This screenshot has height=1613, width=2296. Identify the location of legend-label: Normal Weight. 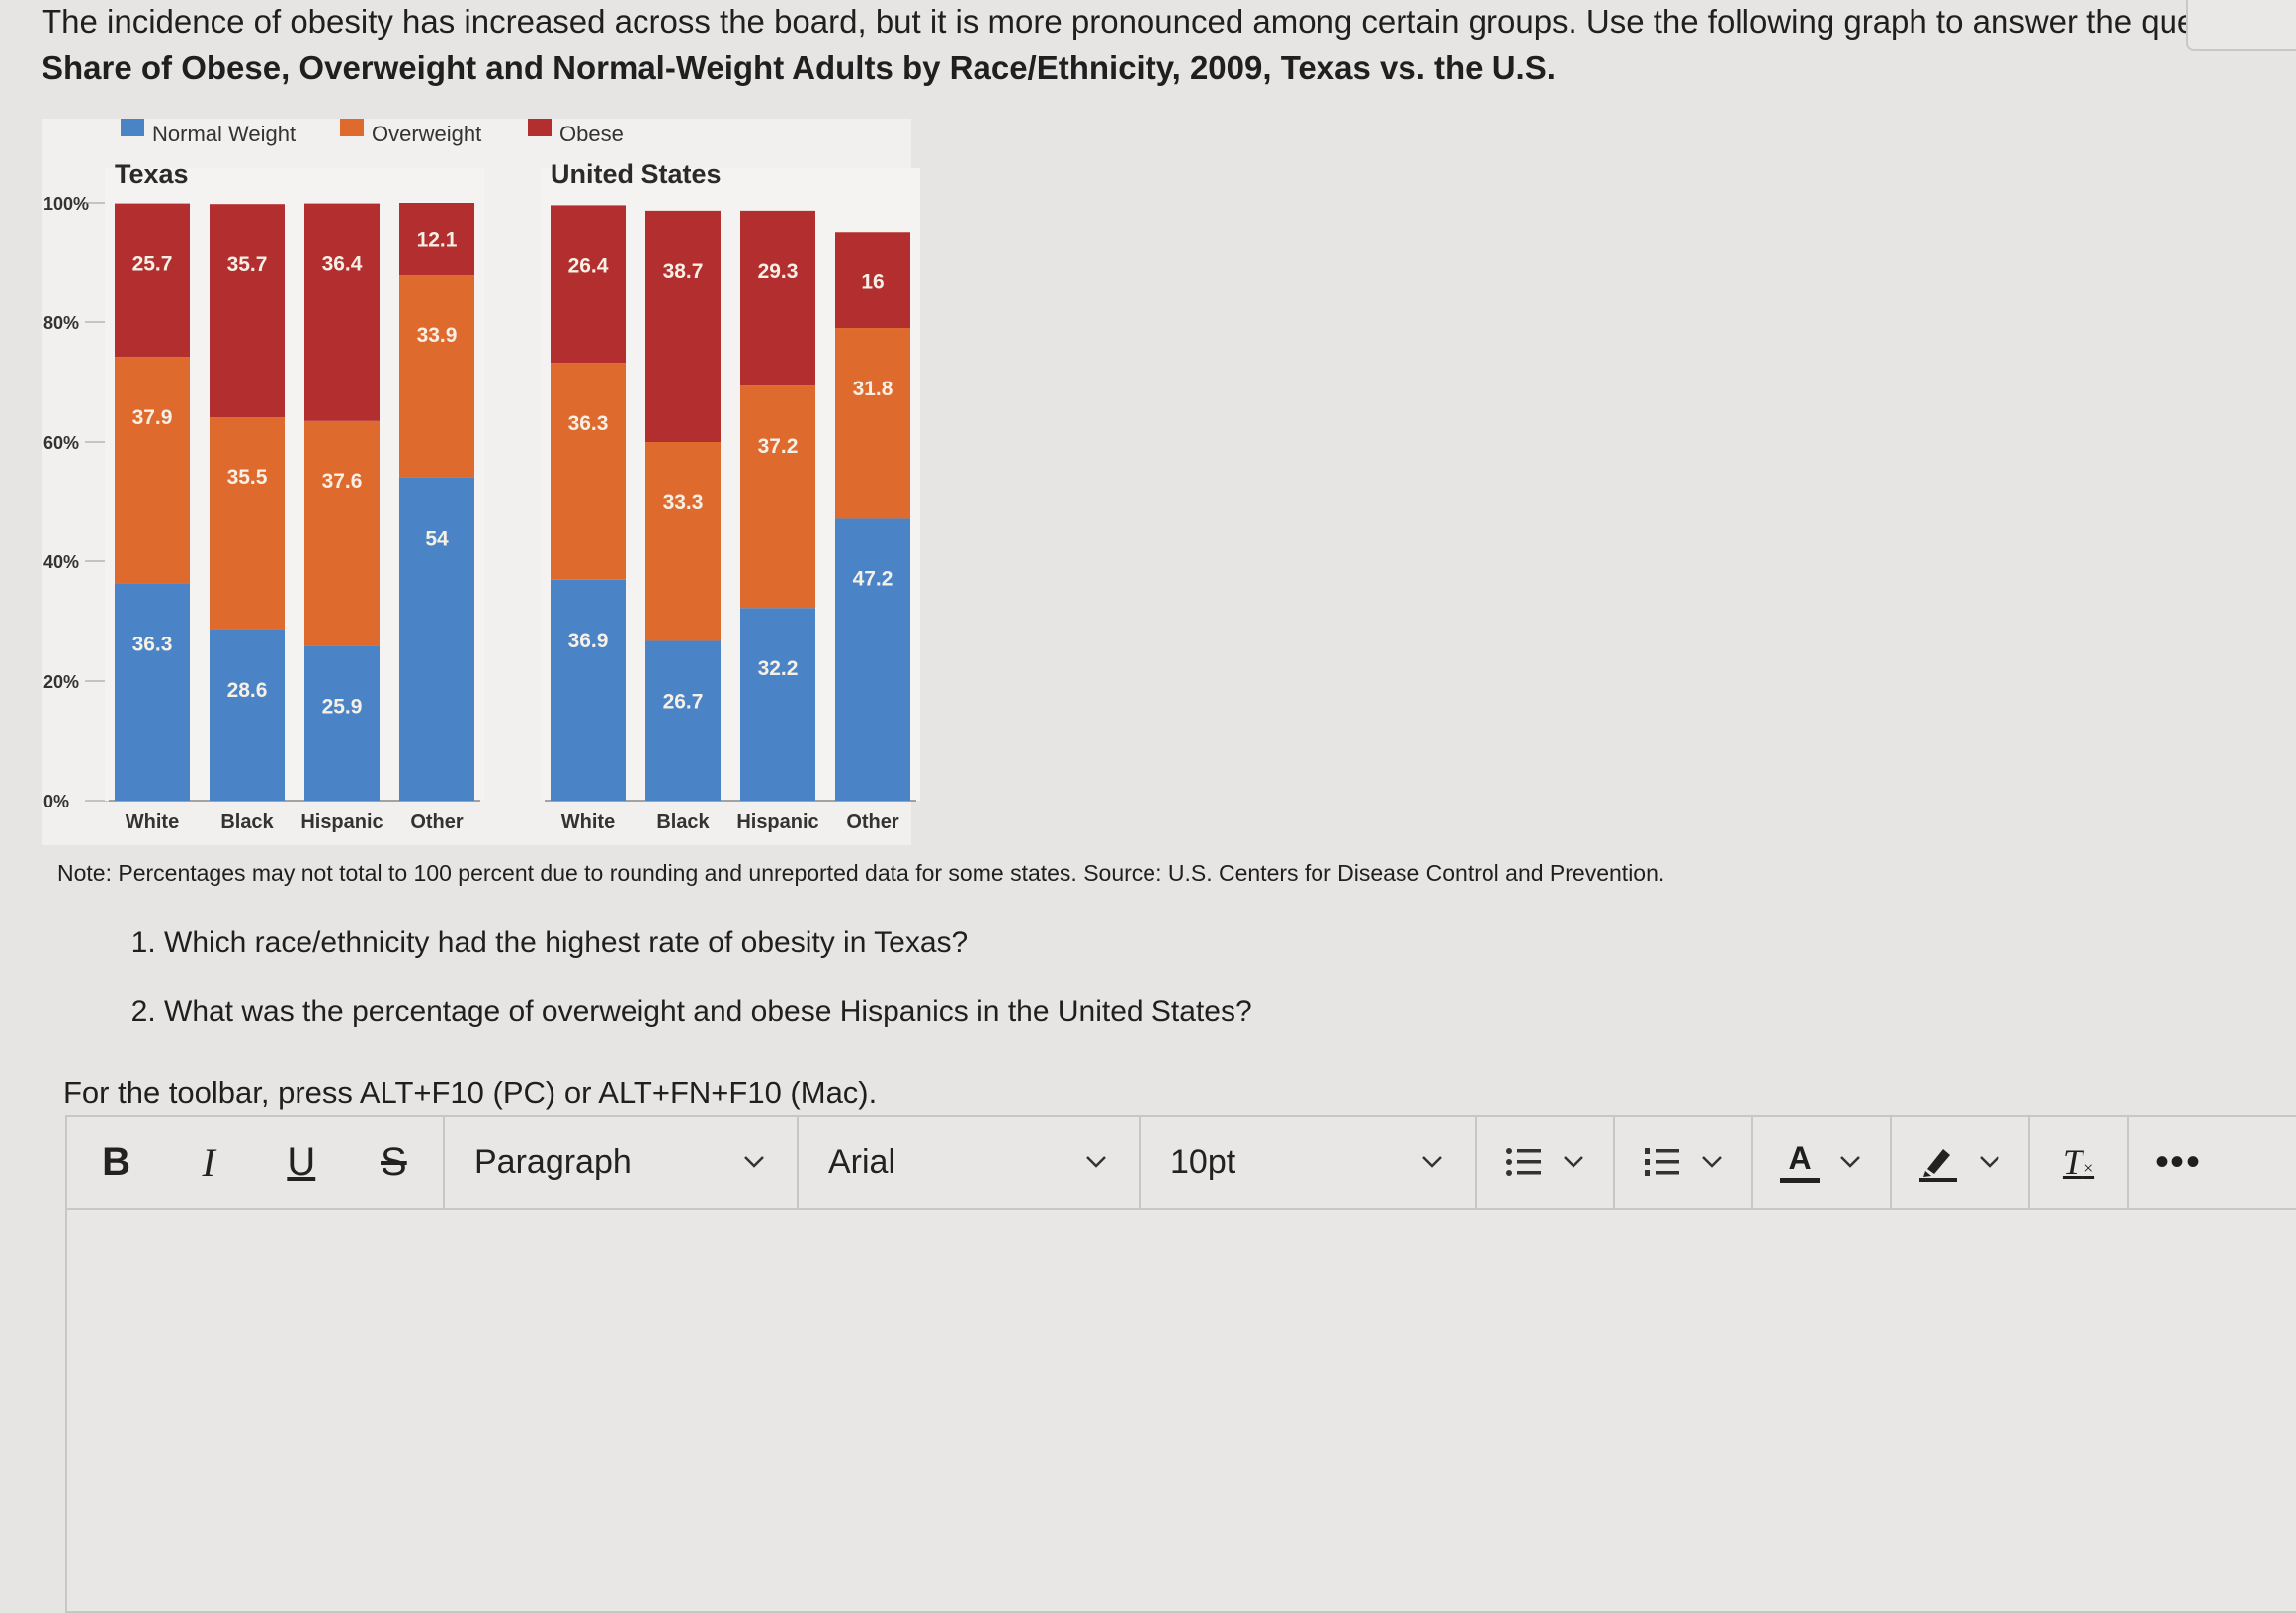
(224, 134).